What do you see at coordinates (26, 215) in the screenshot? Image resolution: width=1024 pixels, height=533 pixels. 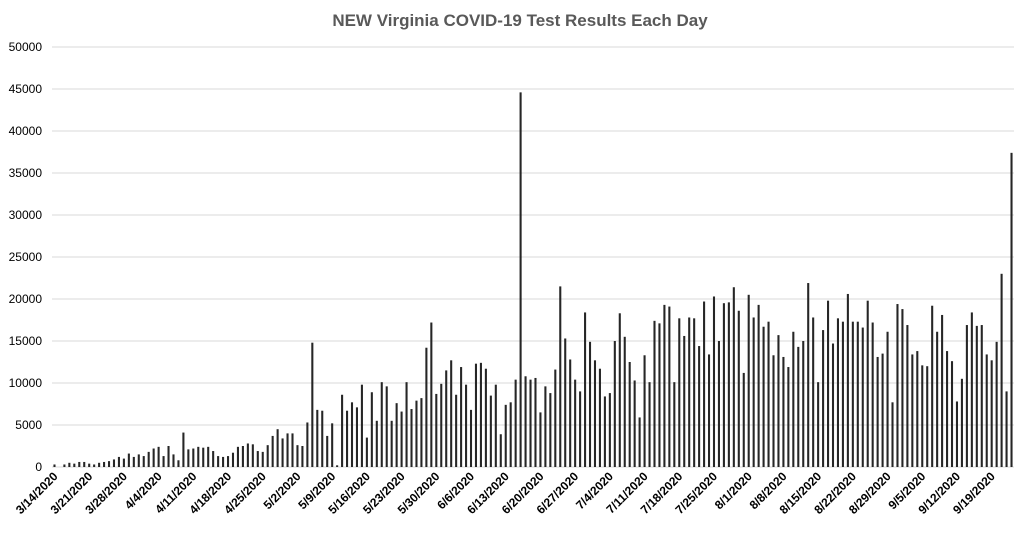 I see `y-tick-label: 30000` at bounding box center [26, 215].